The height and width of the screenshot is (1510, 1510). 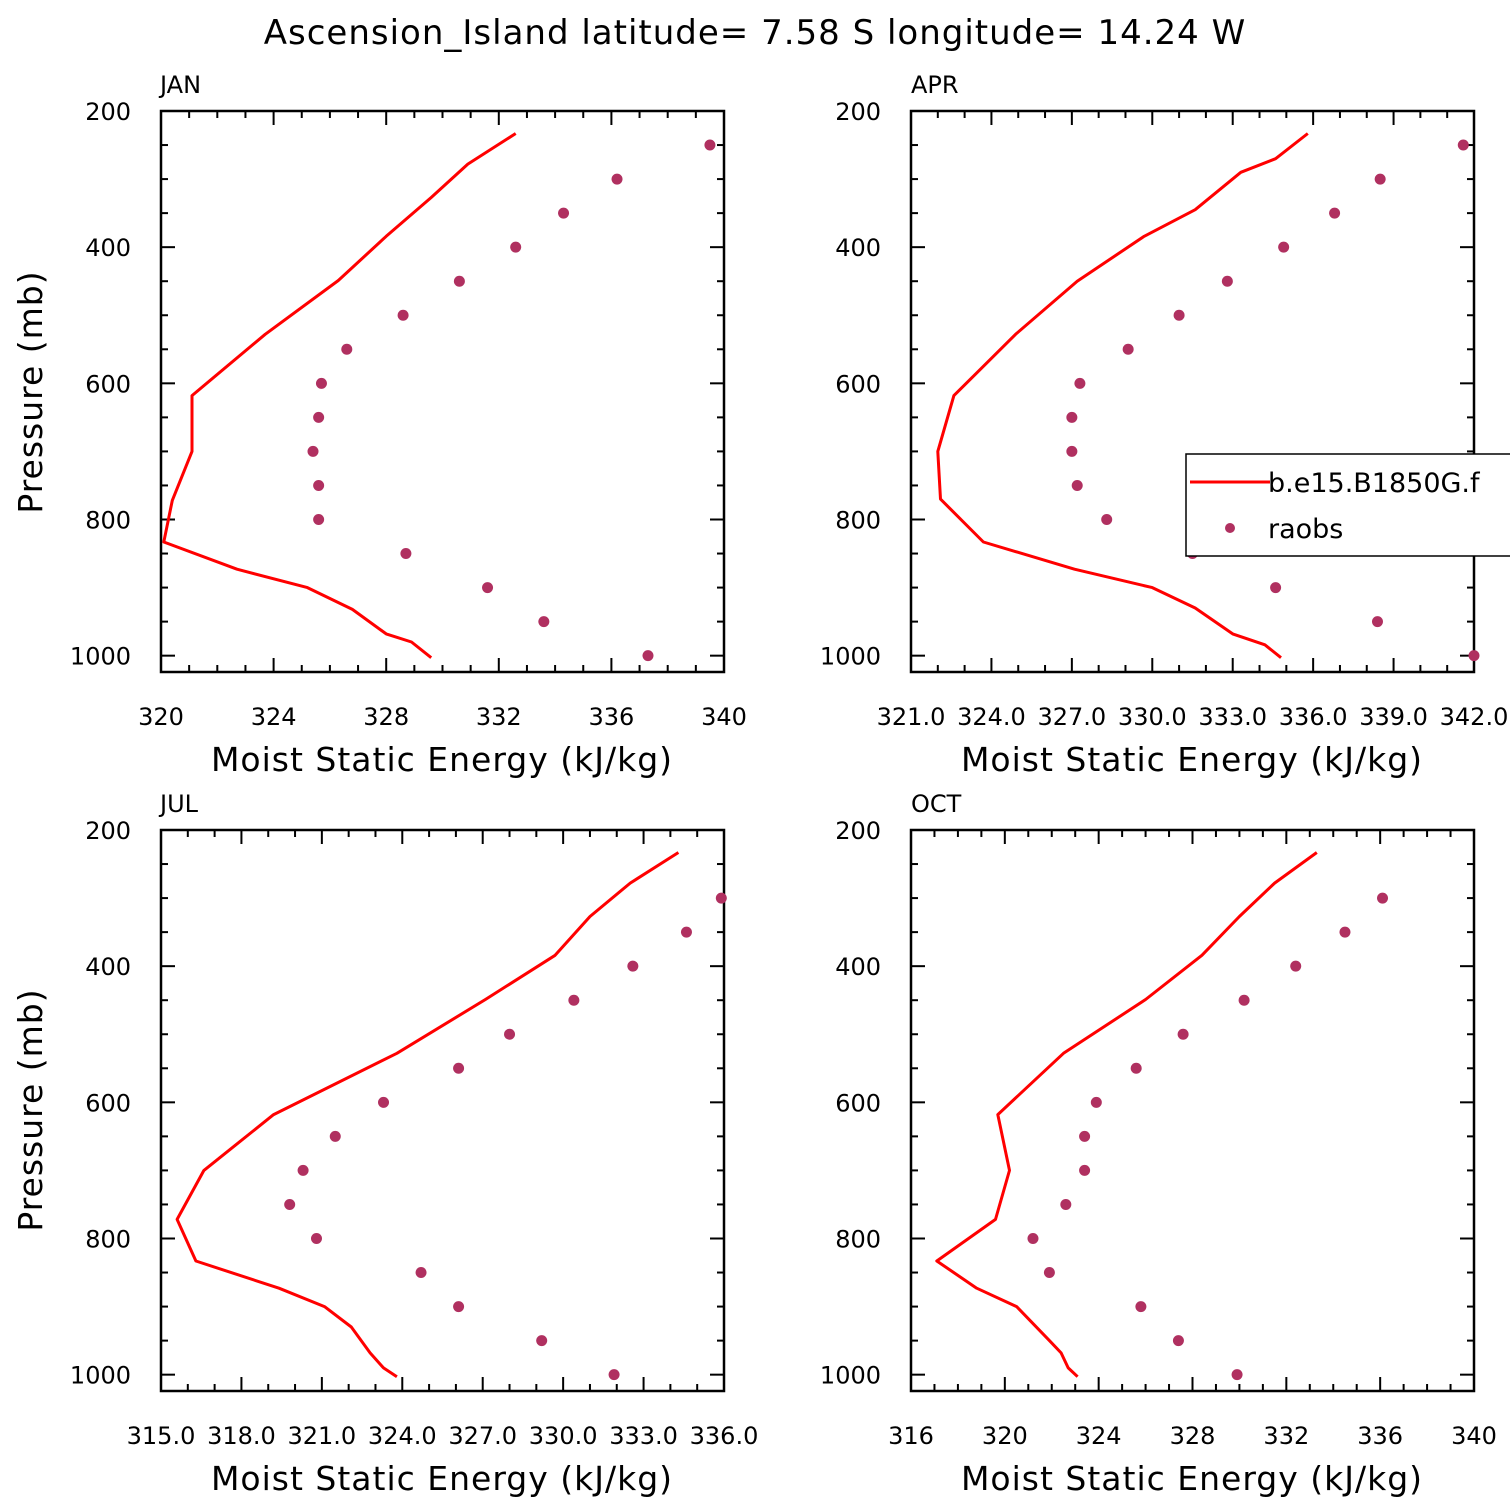 I want to click on x-tick-label-jan: 328, so click(x=386, y=717).